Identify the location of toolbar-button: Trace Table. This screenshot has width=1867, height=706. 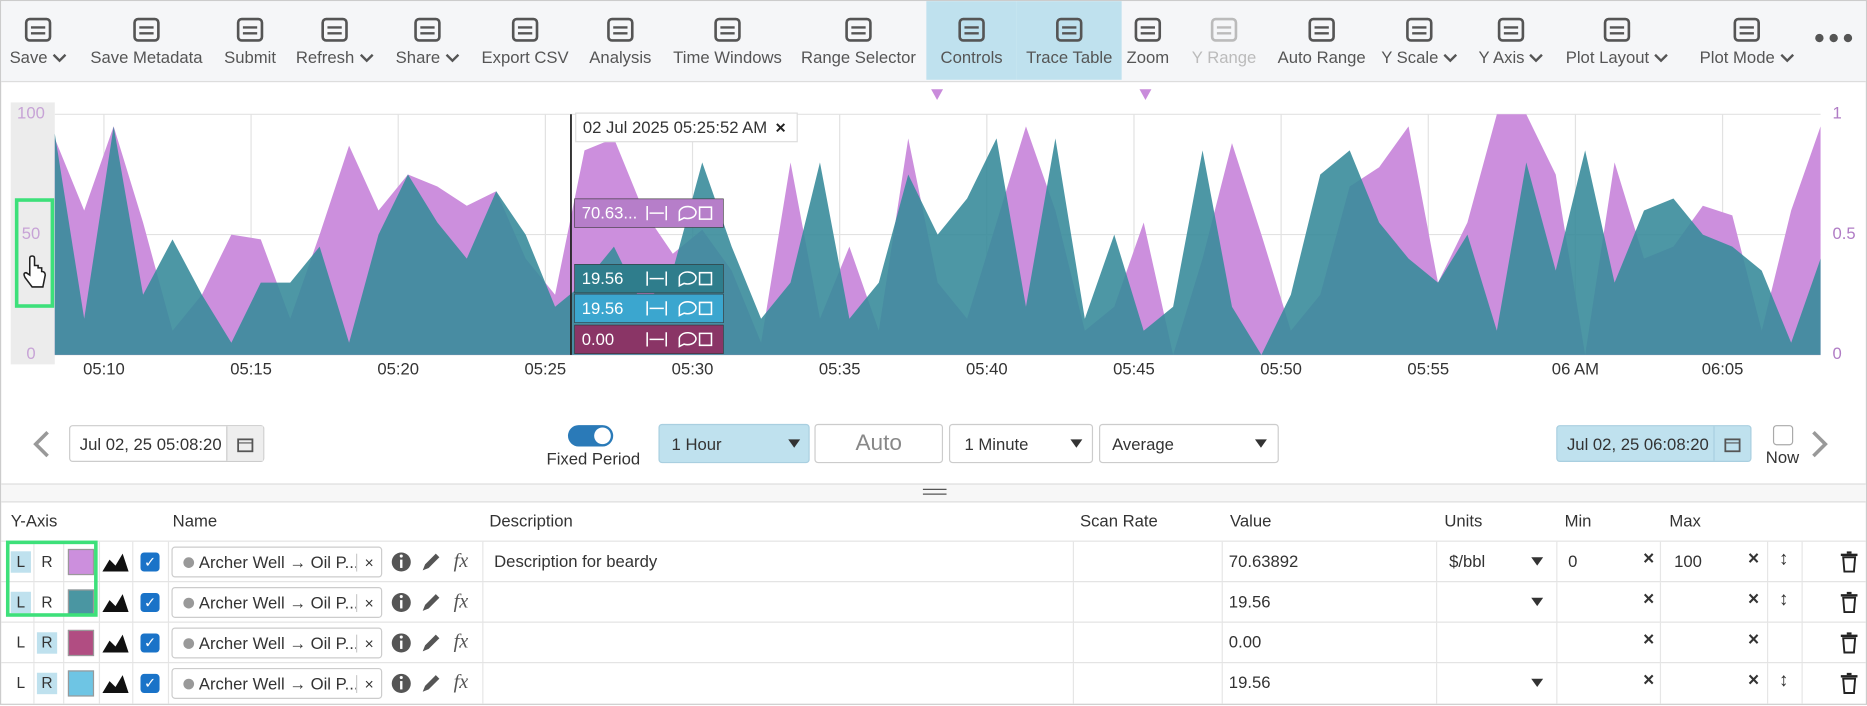
(1069, 40).